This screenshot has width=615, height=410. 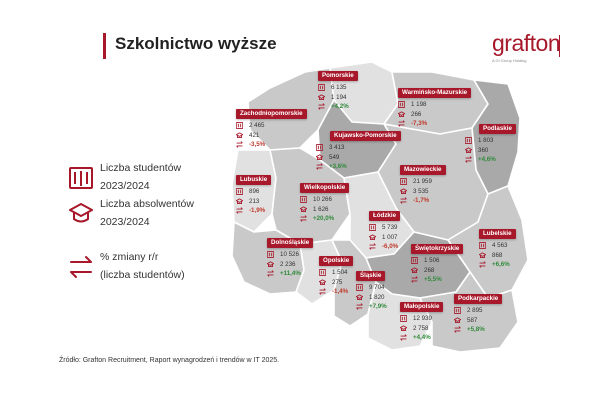 I want to click on region-name-badge: Świętokrzyskie, so click(x=437, y=249).